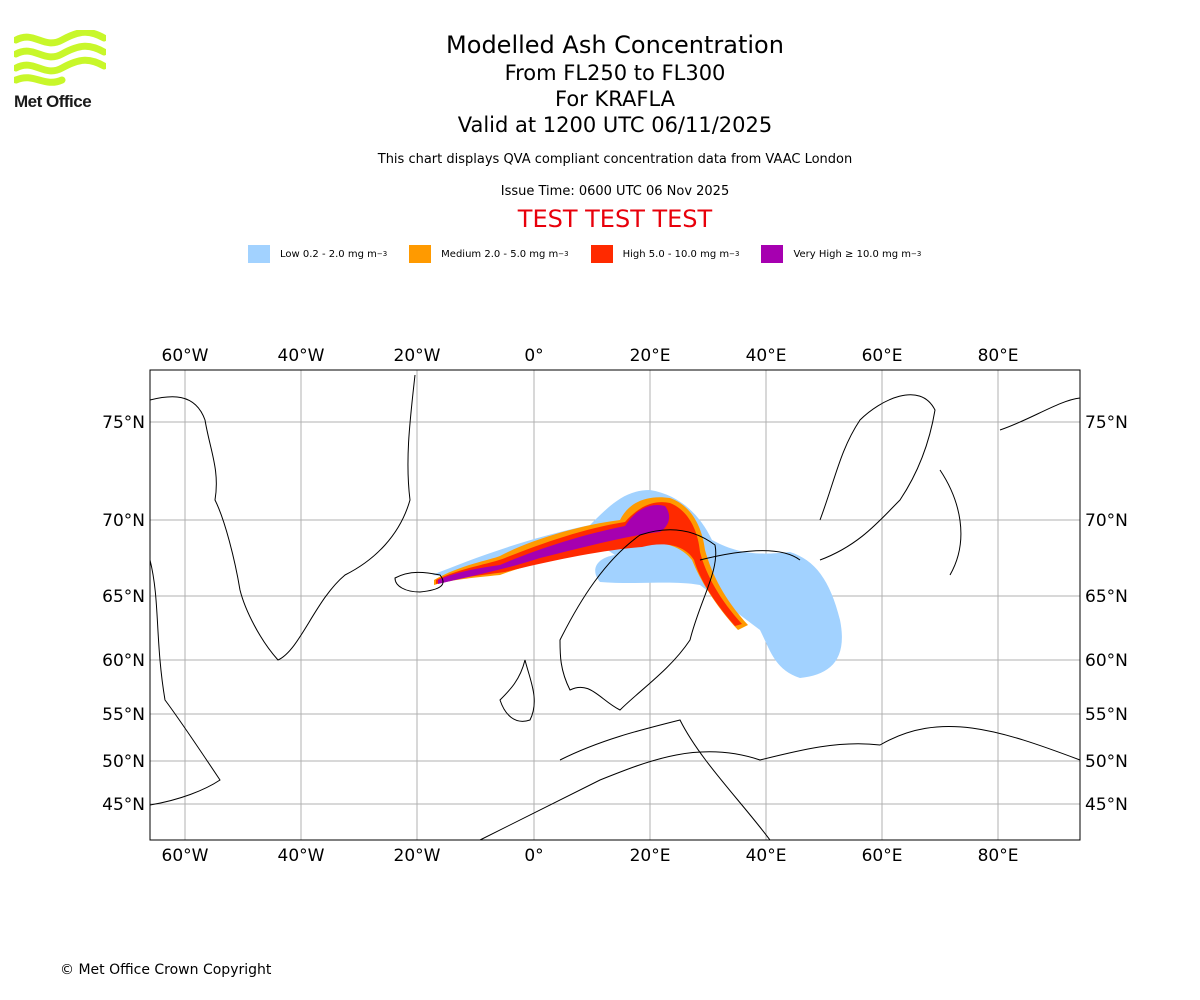  I want to click on legend-swatch-high, so click(601, 254).